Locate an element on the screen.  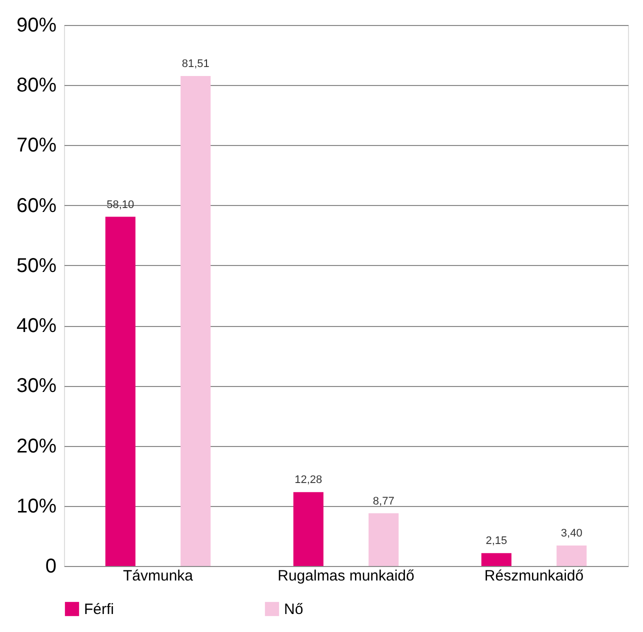
legend-label: Férfi is located at coordinates (99, 609).